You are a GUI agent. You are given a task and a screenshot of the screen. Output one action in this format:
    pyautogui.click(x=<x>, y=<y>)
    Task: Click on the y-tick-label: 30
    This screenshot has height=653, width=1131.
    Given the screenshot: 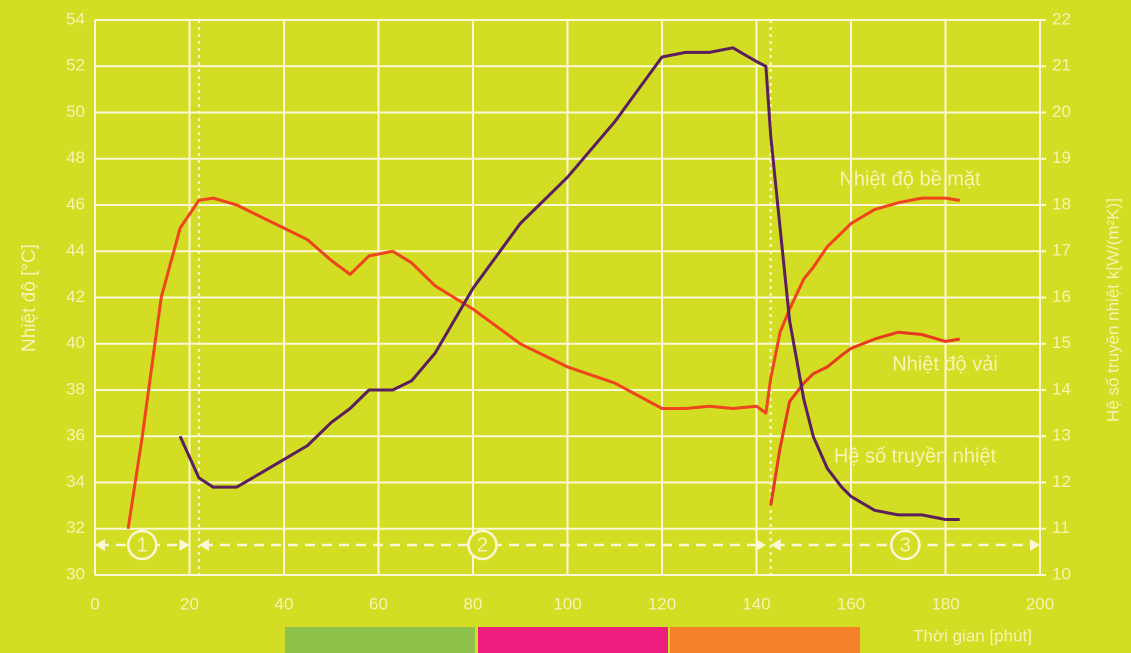 What is the action you would take?
    pyautogui.click(x=75, y=573)
    